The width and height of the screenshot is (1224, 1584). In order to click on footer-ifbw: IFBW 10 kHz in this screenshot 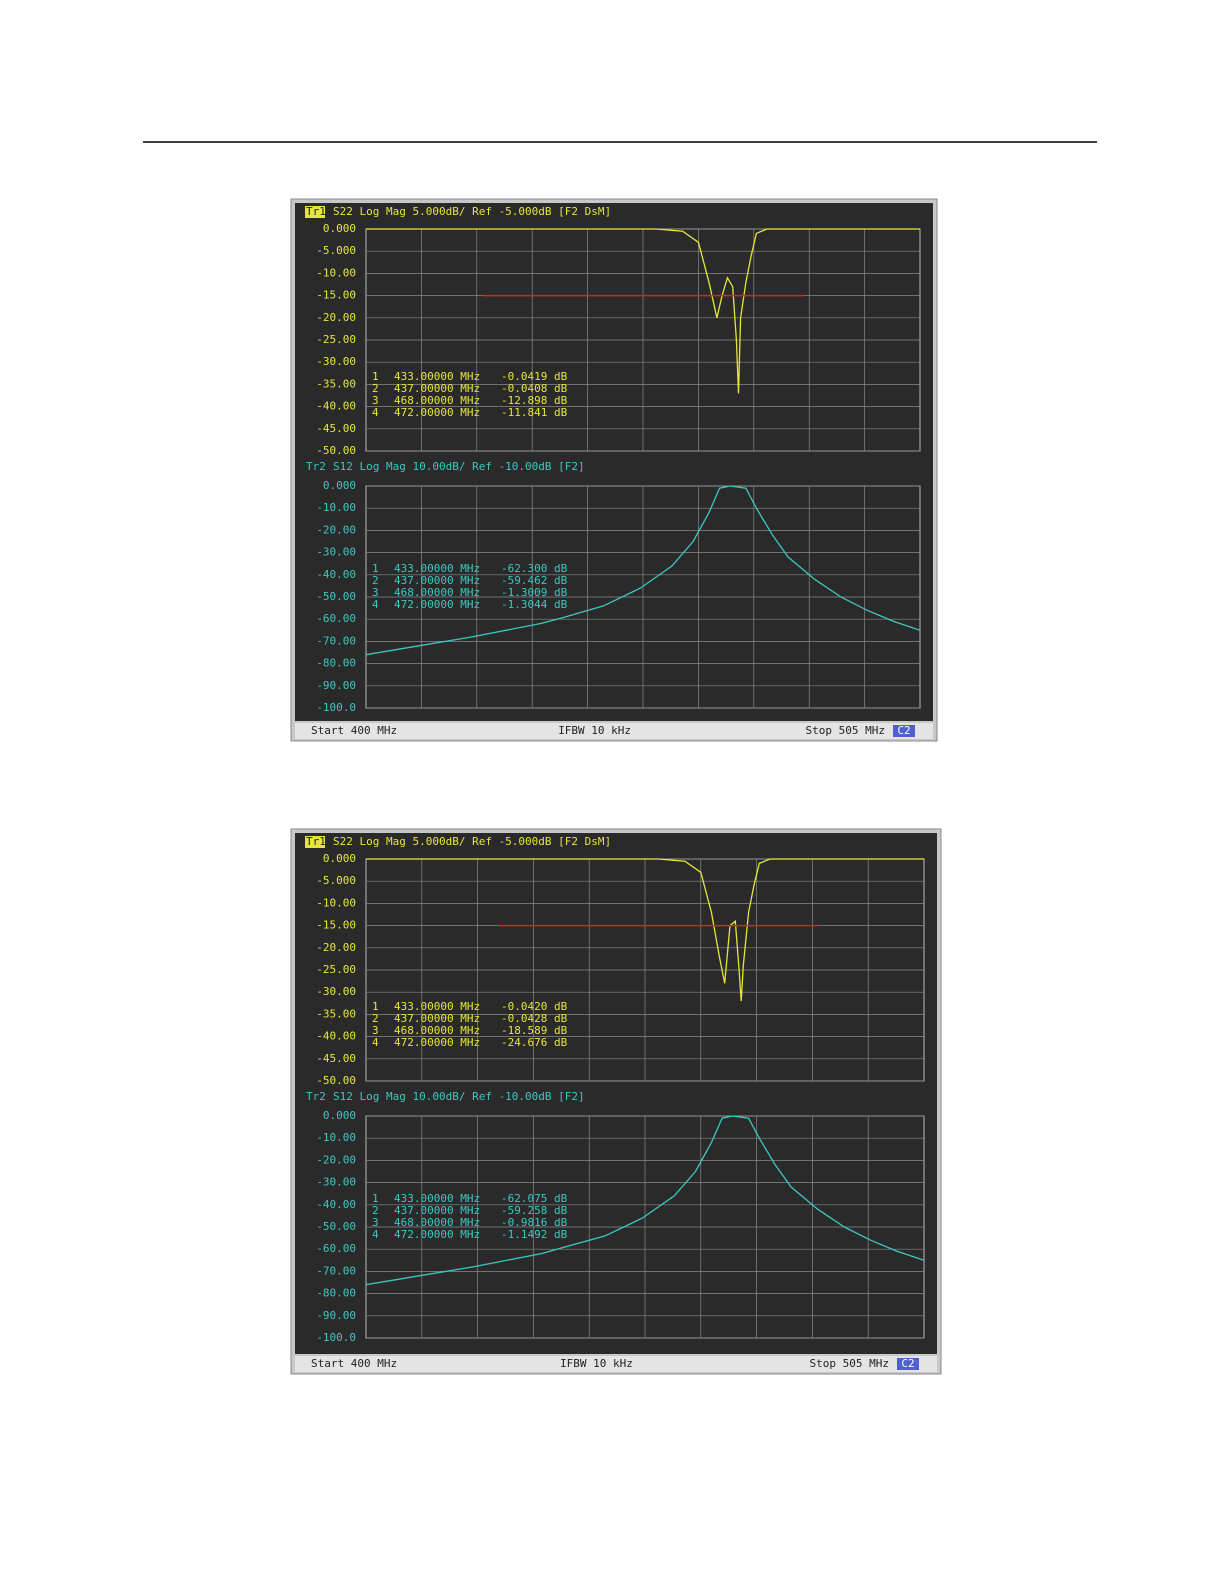, I will do `click(596, 1363)`.